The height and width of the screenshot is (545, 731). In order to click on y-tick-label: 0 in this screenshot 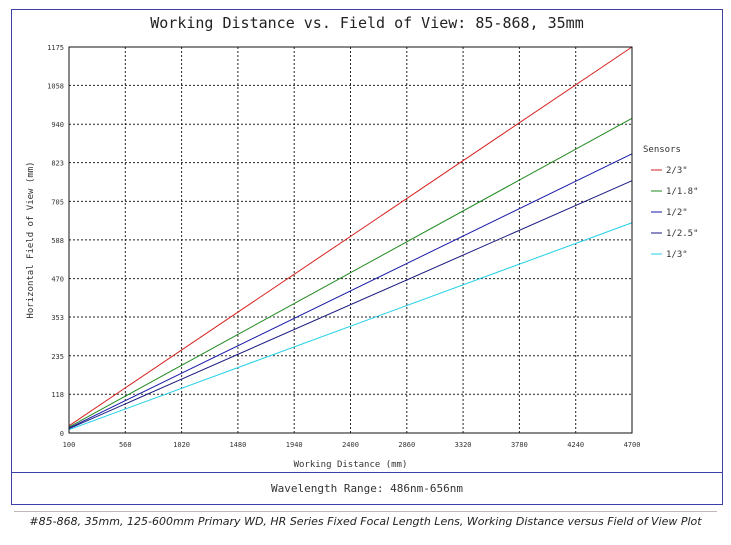, I will do `click(62, 434)`.